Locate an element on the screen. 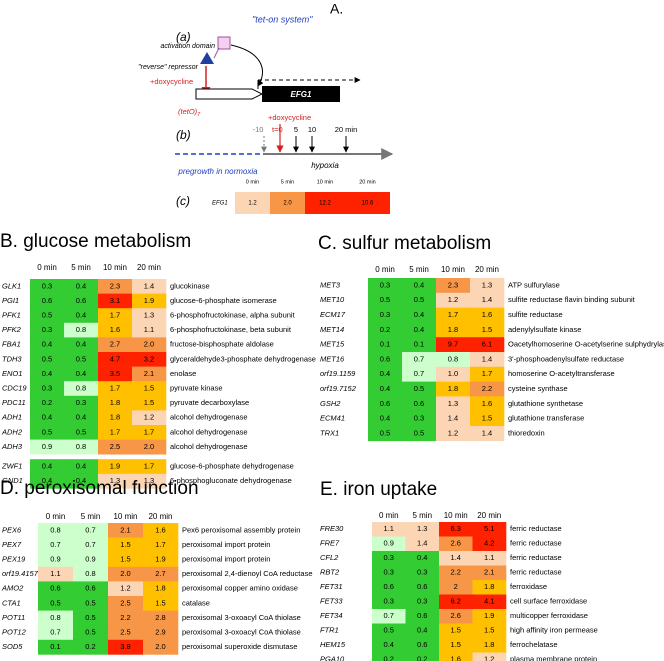 Image resolution: width=664 pixels, height=661 pixels. cell-value: 2.0 is located at coordinates (149, 446).